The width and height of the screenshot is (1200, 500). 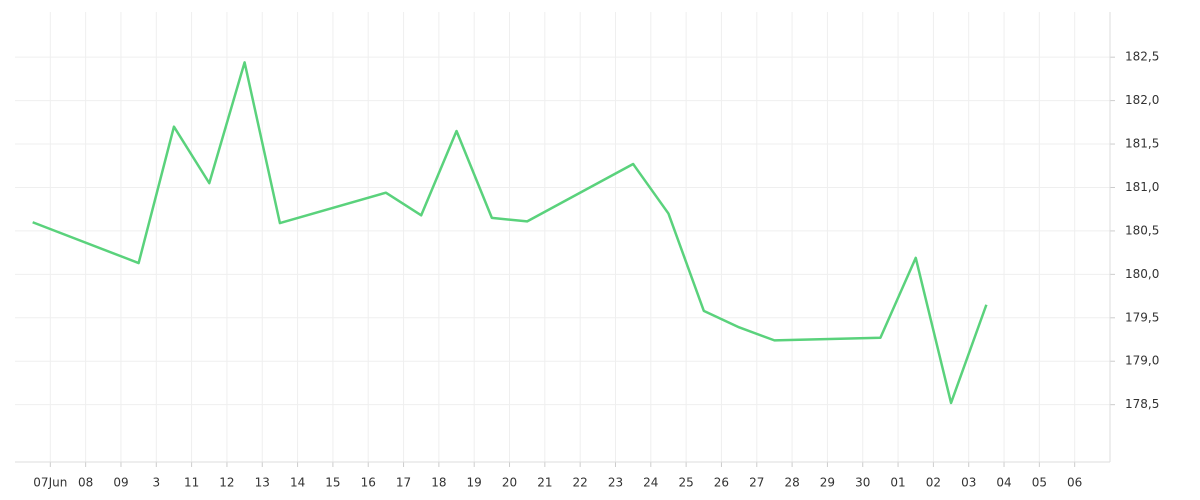 What do you see at coordinates (1142, 274) in the screenshot?
I see `y-tick-label: 180,0` at bounding box center [1142, 274].